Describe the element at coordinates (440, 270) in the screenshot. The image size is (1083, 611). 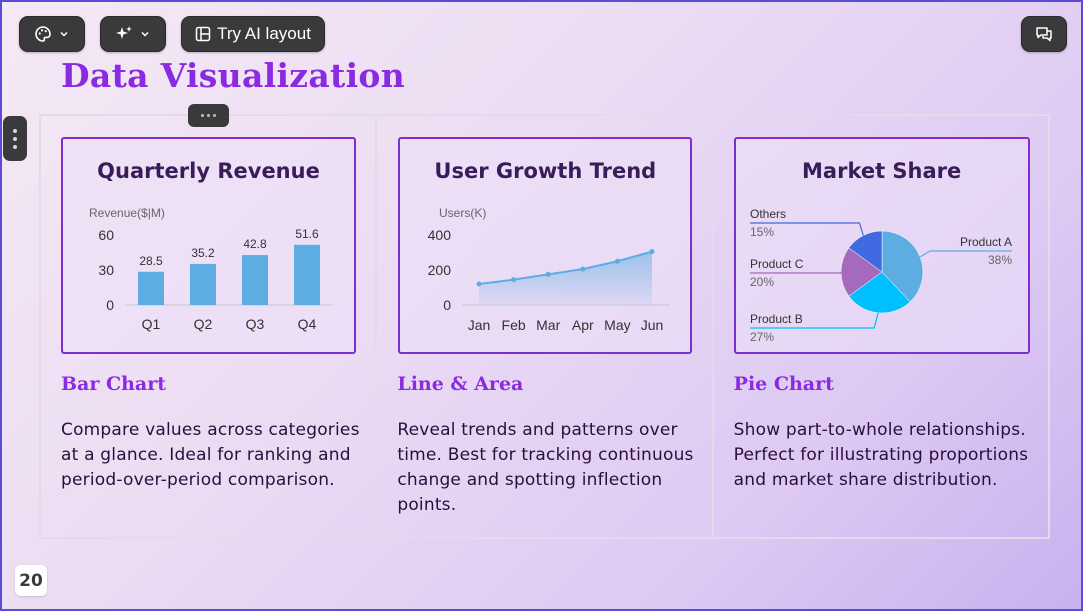
I see `y-tick-label: 200` at that location.